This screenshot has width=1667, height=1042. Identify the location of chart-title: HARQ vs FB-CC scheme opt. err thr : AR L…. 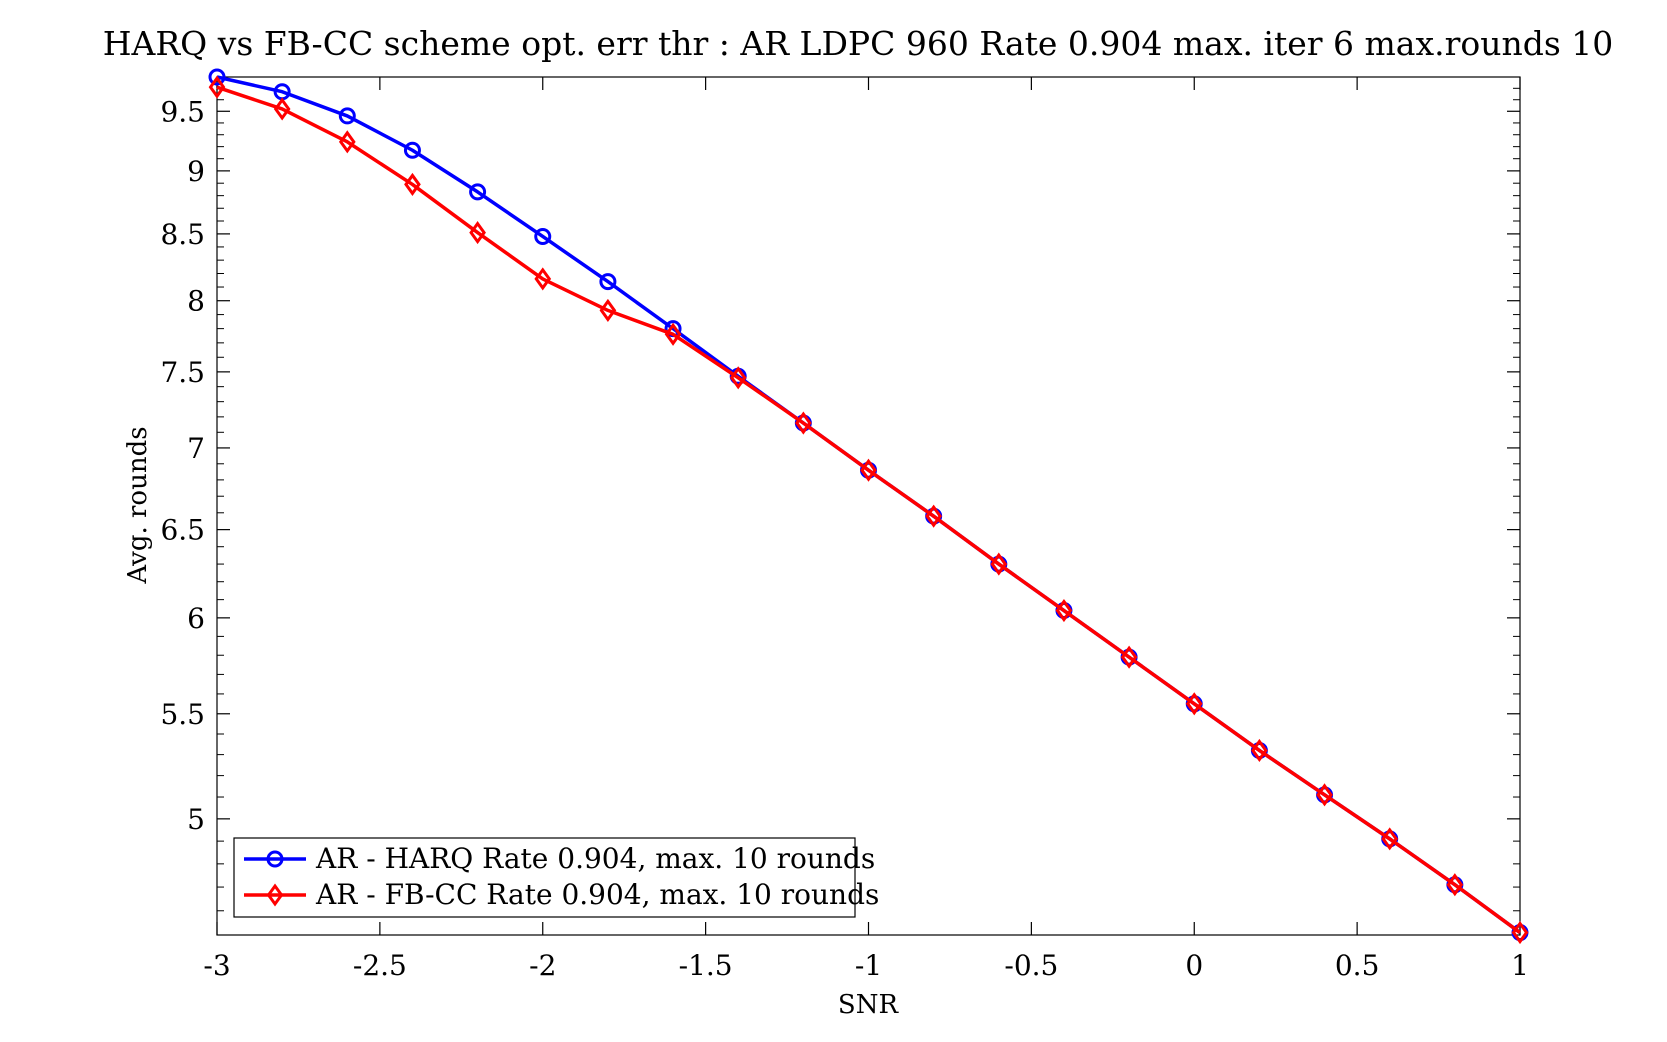
(858, 43).